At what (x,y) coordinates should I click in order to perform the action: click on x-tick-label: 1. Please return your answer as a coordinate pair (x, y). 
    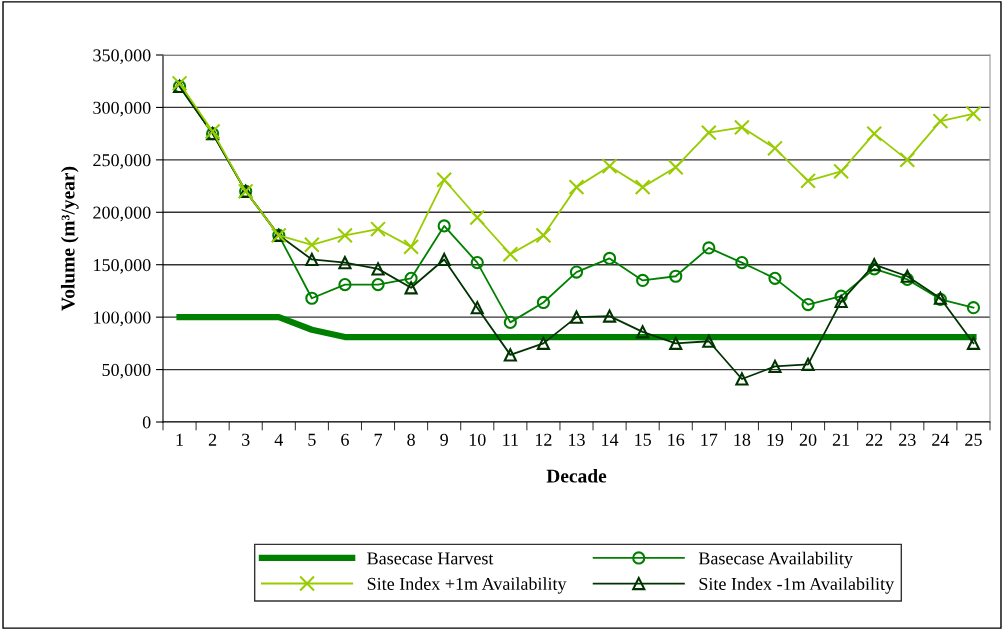
    Looking at the image, I should click on (179, 439).